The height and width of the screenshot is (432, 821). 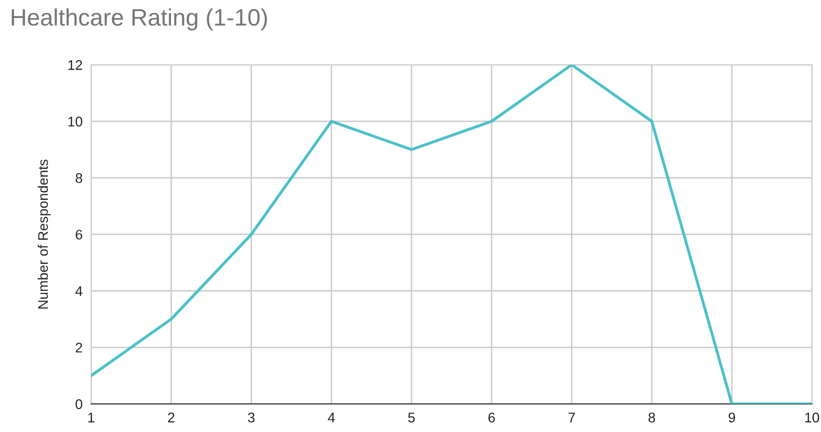 What do you see at coordinates (652, 417) in the screenshot?
I see `x-tick-label: 8` at bounding box center [652, 417].